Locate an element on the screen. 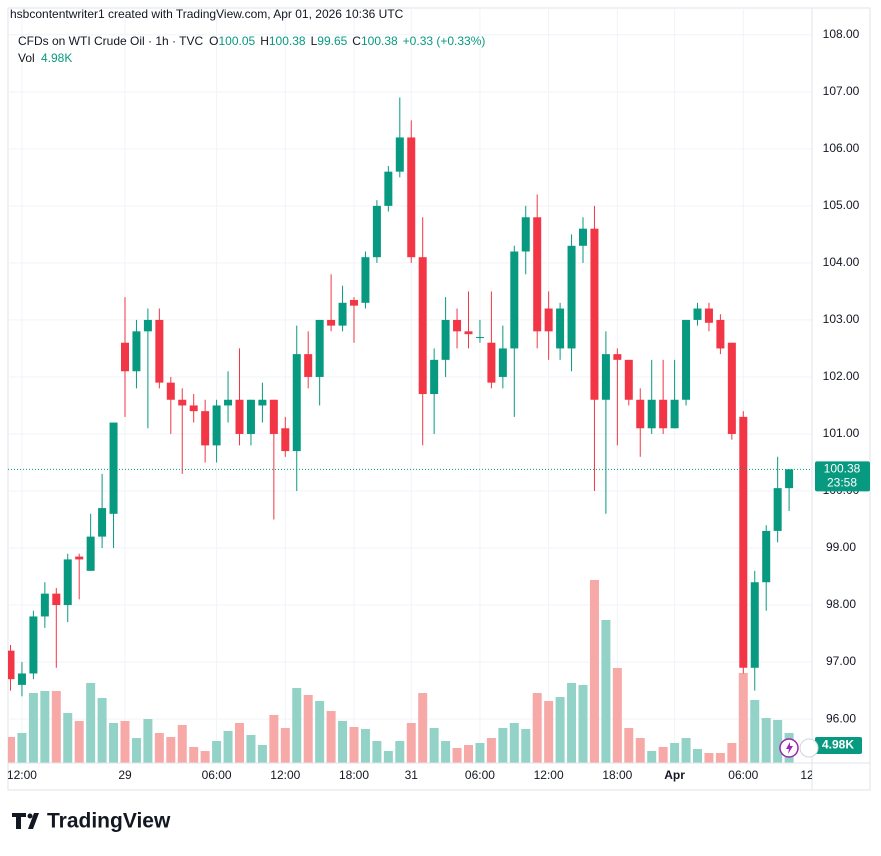 The image size is (881, 856). y-tick-label: 106.00 is located at coordinates (841, 148).